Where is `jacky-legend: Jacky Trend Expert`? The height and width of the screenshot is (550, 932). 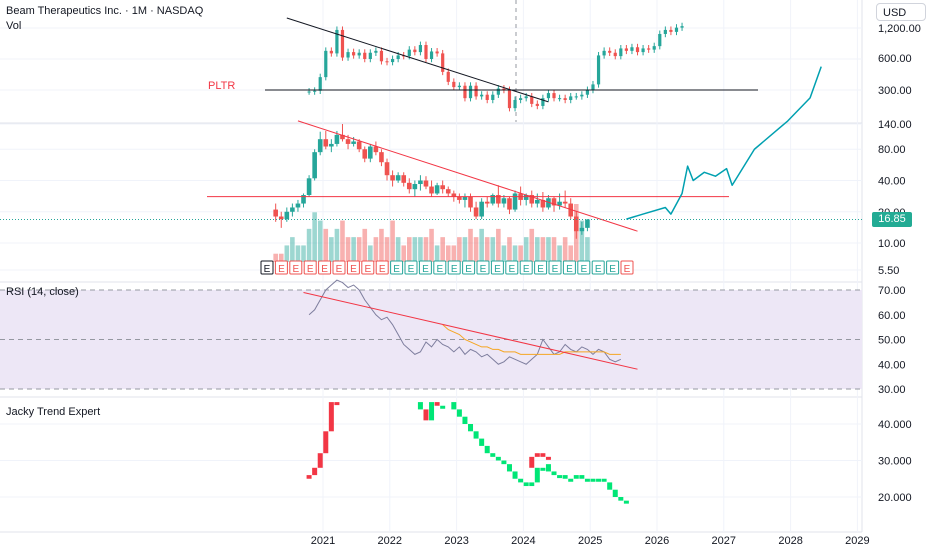
jacky-legend: Jacky Trend Expert is located at coordinates (53, 412).